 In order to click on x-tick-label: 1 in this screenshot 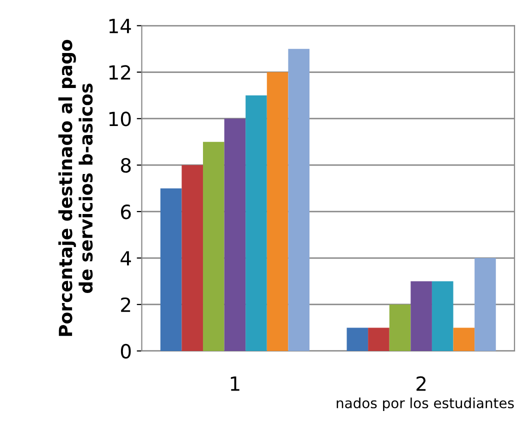, I will do `click(235, 383)`.